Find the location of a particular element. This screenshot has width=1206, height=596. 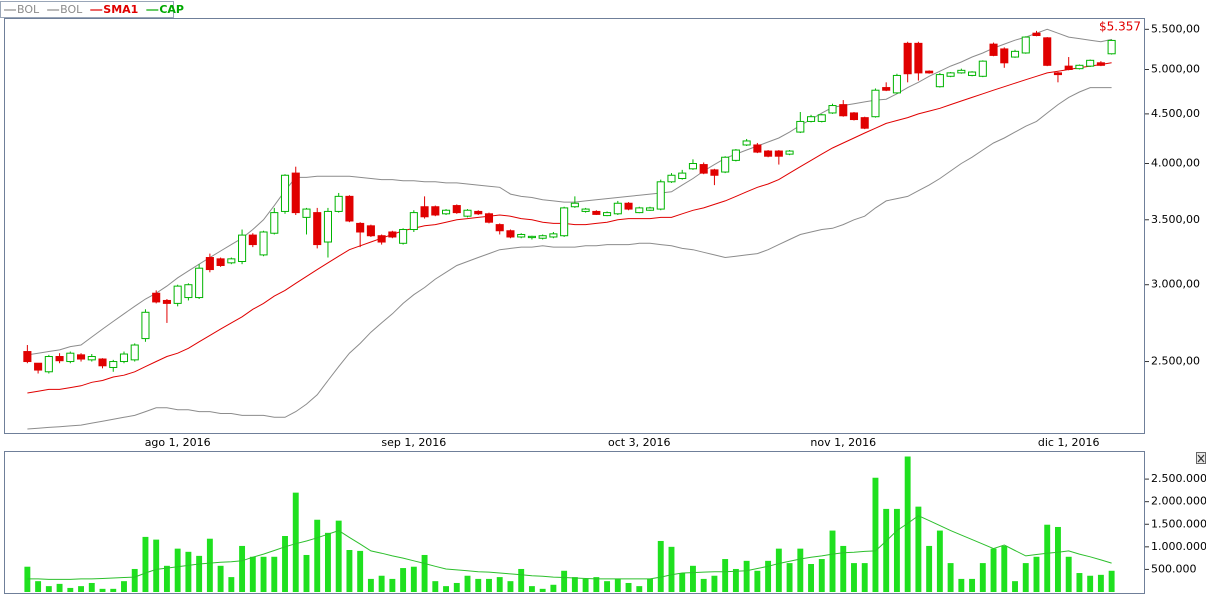

y-tick-label: 2.500,00 is located at coordinates (1175, 361).